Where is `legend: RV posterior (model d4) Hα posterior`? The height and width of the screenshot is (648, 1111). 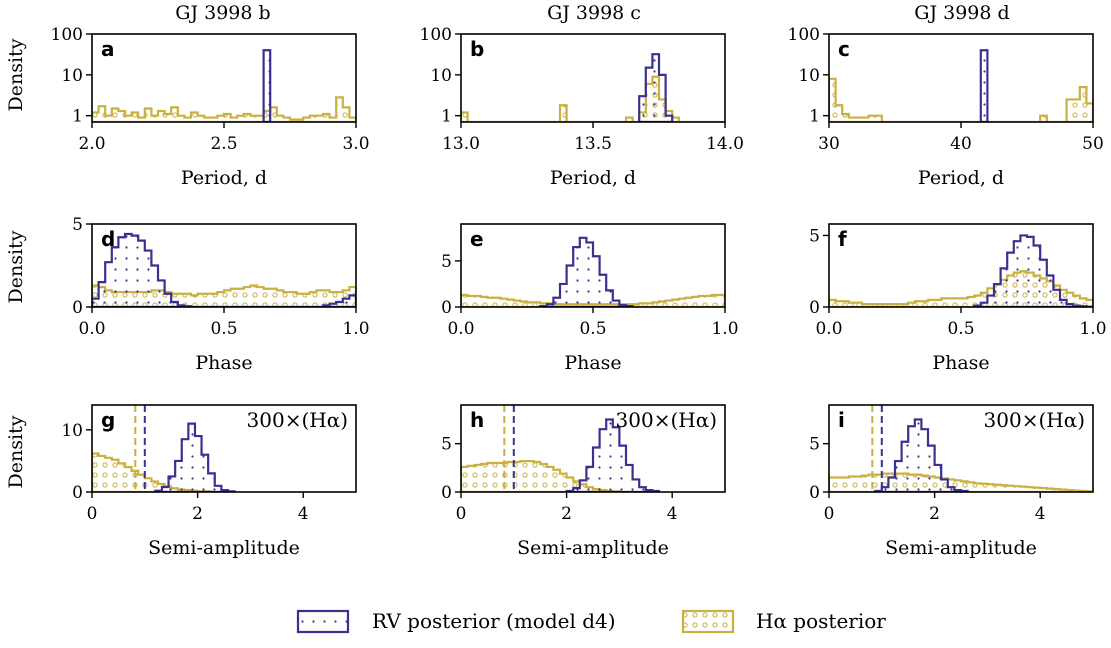 legend: RV posterior (model d4) Hα posterior is located at coordinates (591, 621).